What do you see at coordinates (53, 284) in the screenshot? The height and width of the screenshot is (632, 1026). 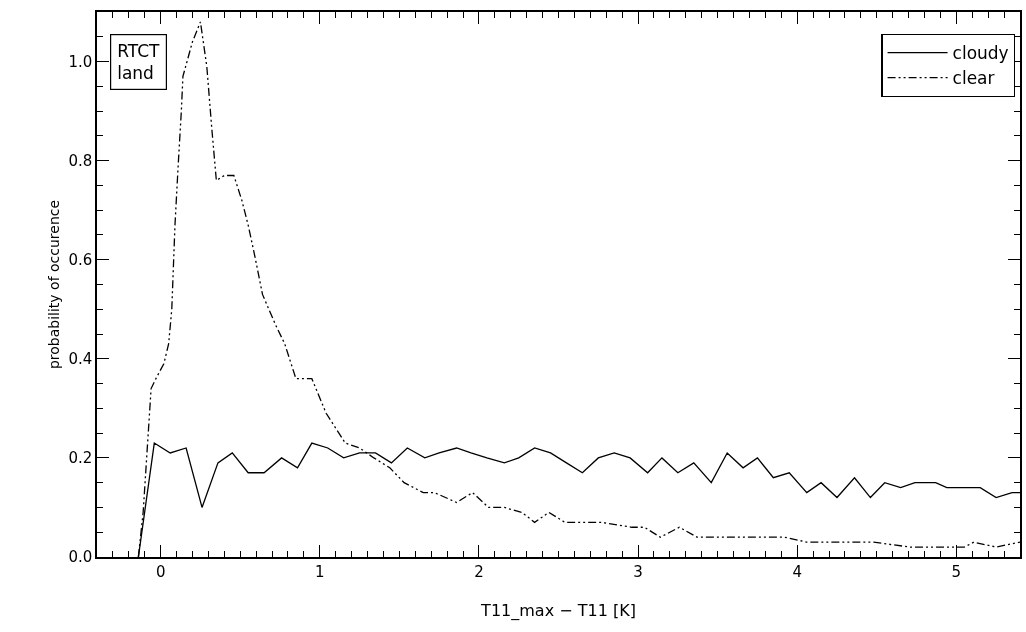 I see `y-axis-title: probability of occurence` at bounding box center [53, 284].